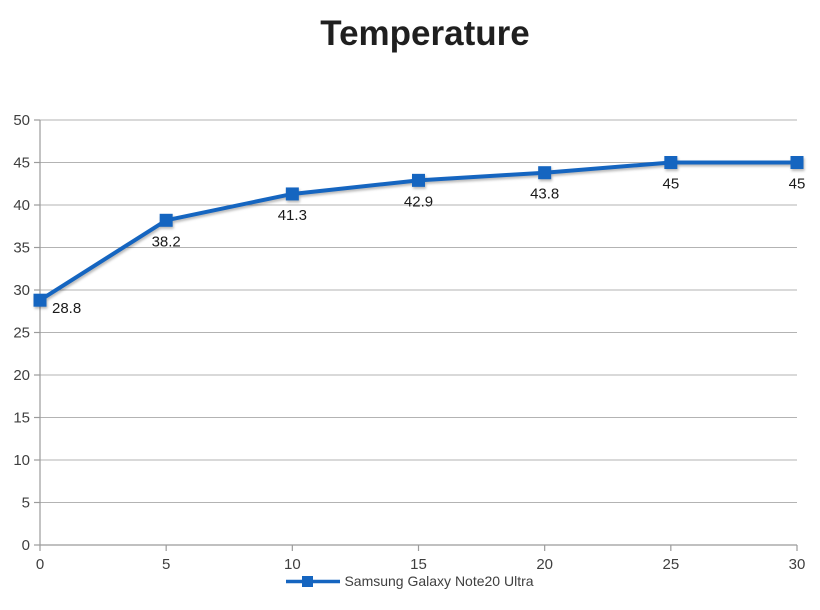 The height and width of the screenshot is (610, 820). I want to click on x-axis-tick-label: 5, so click(166, 564).